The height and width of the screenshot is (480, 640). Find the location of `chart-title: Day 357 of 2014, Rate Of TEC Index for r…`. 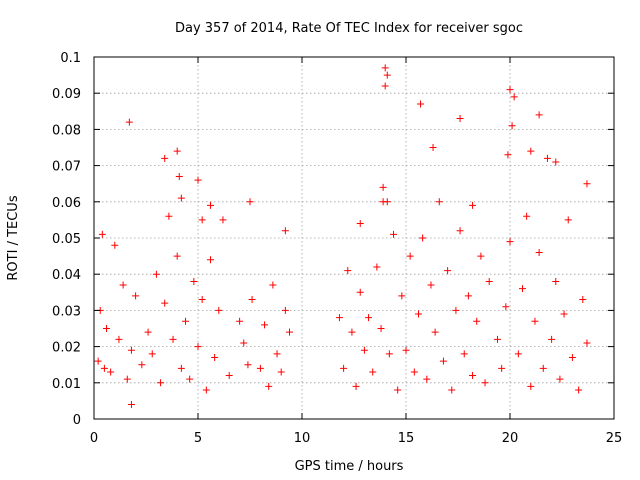

chart-title: Day 357 of 2014, Rate Of TEC Index for r… is located at coordinates (349, 28).